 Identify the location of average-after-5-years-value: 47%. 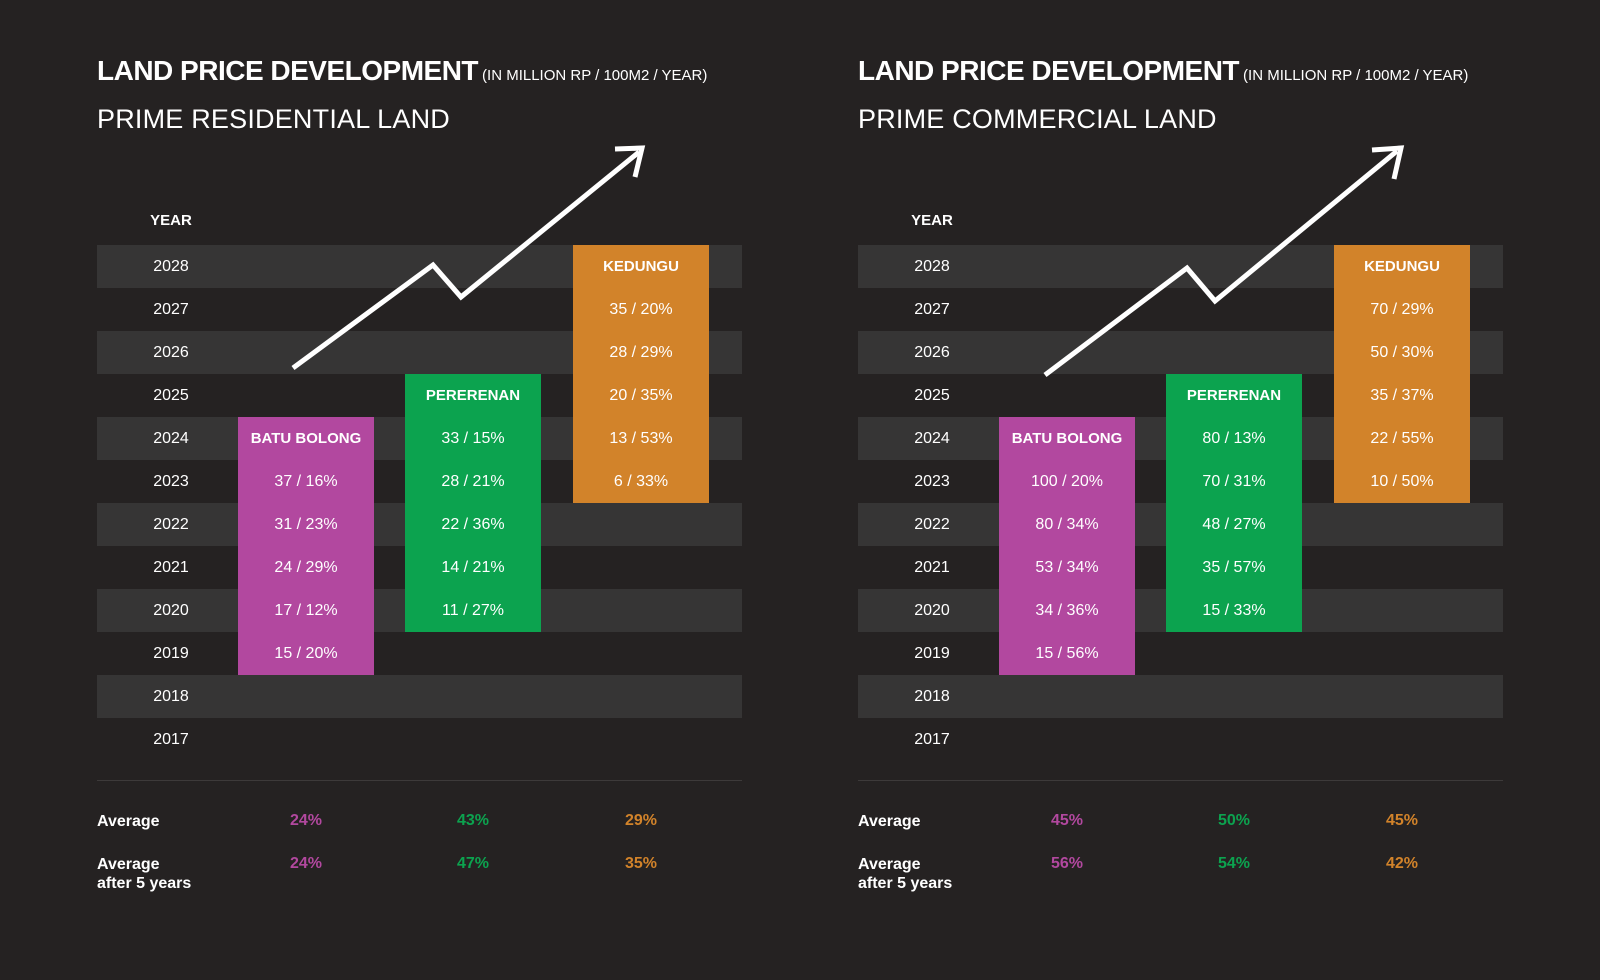
(473, 863).